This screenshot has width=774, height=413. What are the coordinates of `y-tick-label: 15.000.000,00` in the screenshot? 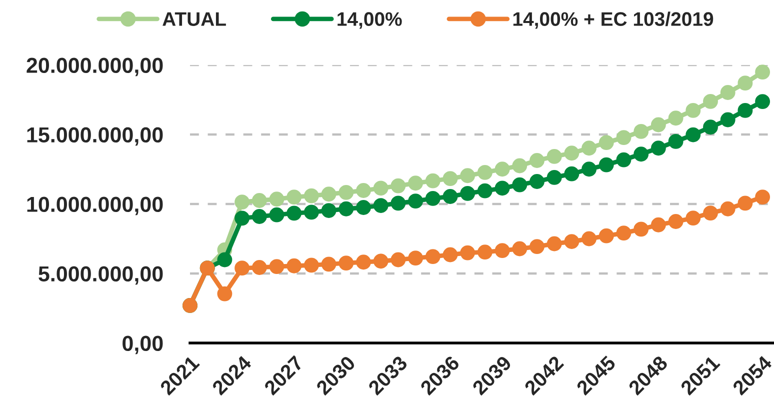 It's located at (95, 136).